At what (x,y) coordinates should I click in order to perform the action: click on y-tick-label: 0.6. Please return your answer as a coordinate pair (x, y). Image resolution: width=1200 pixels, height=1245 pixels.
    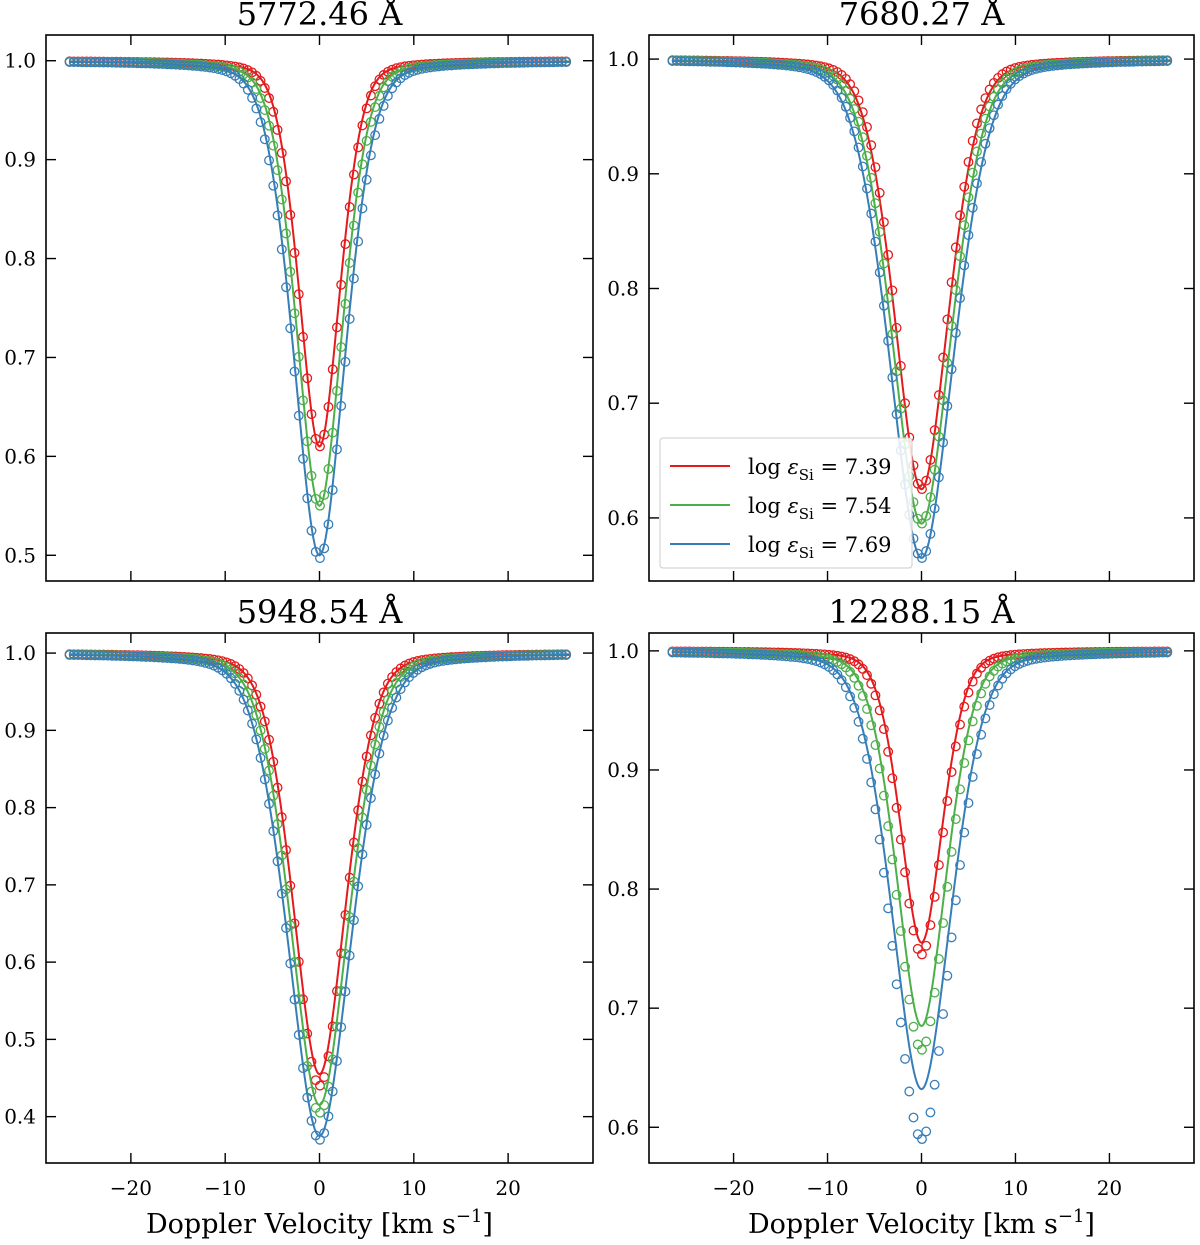
    Looking at the image, I should click on (623, 518).